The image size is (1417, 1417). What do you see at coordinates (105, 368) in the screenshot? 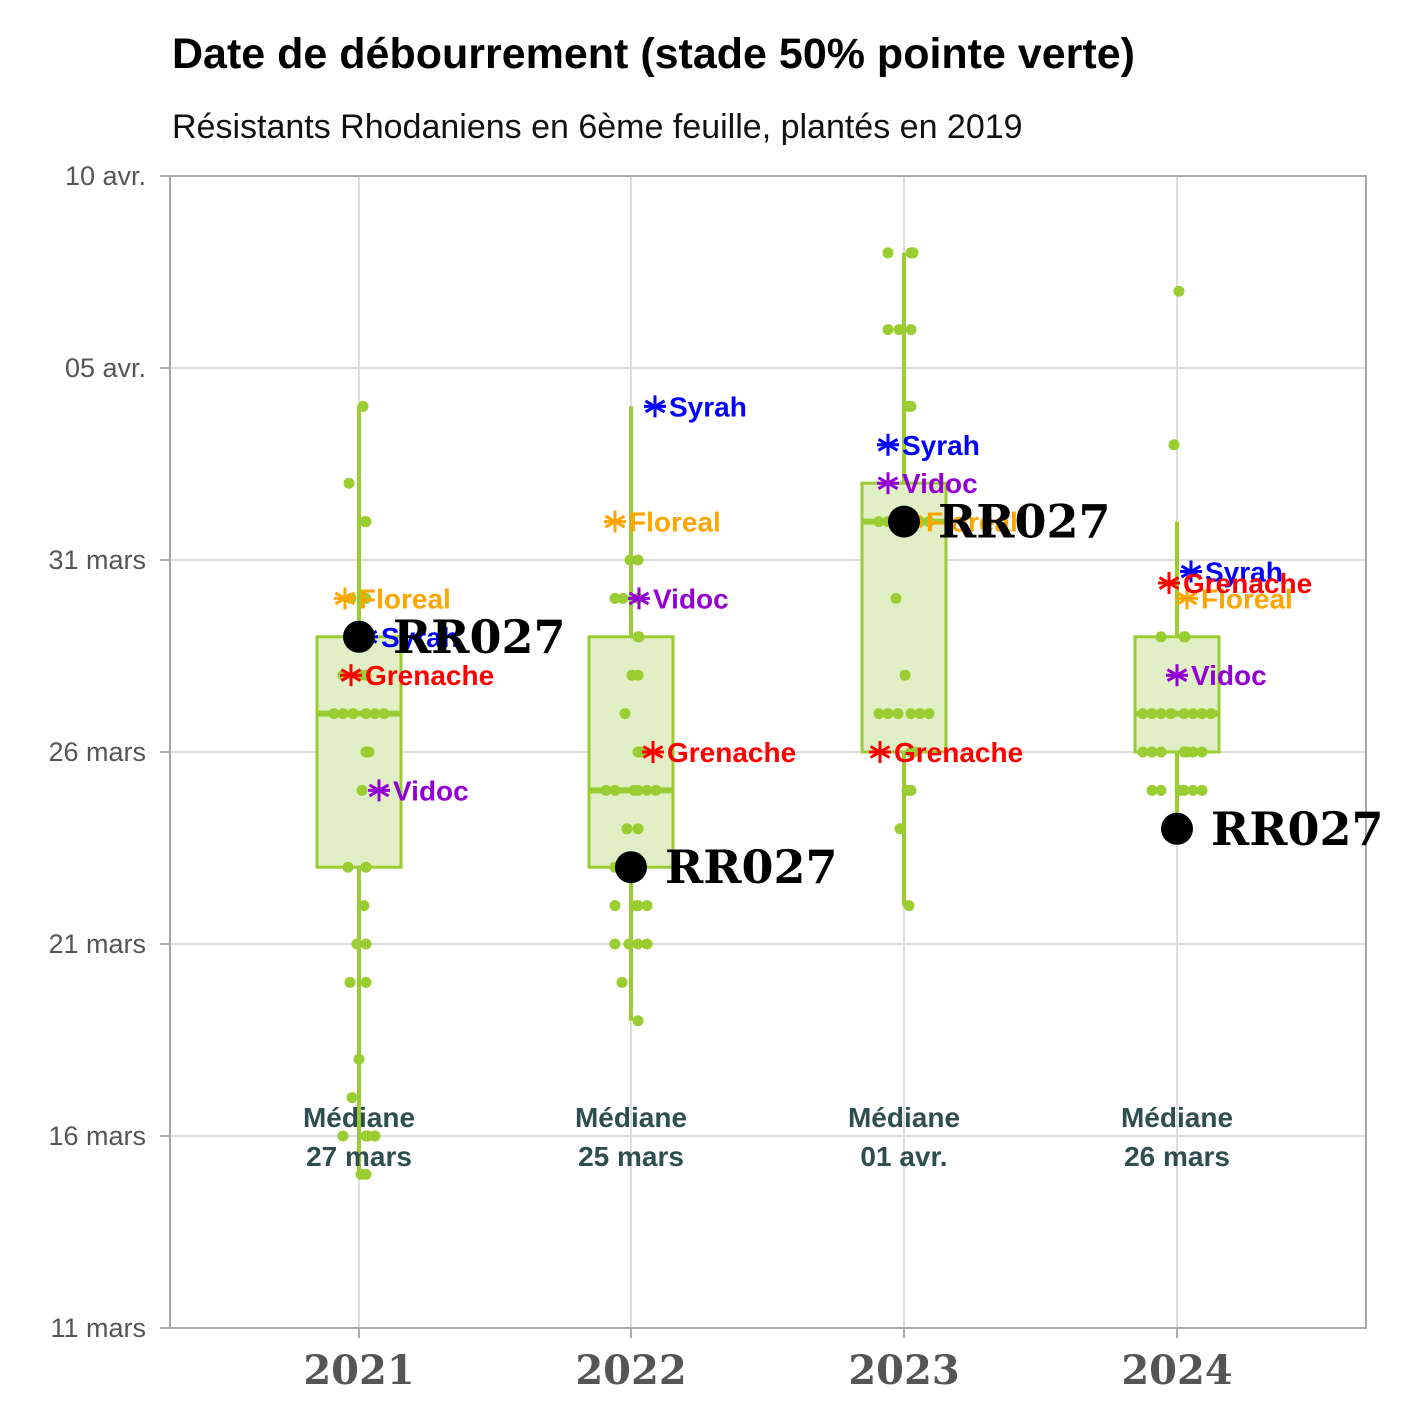
I see `y-tick-label: 05 avr.` at bounding box center [105, 368].